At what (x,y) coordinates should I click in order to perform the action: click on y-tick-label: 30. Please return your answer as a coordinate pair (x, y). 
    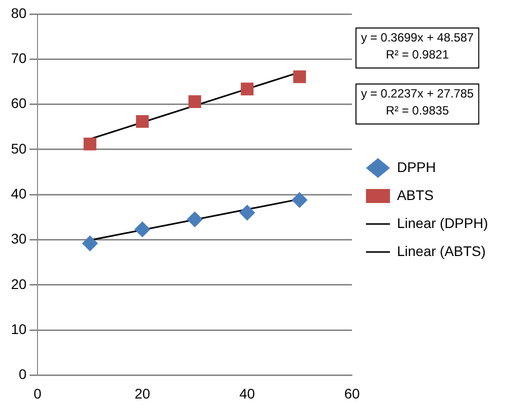
    Looking at the image, I should click on (18, 238).